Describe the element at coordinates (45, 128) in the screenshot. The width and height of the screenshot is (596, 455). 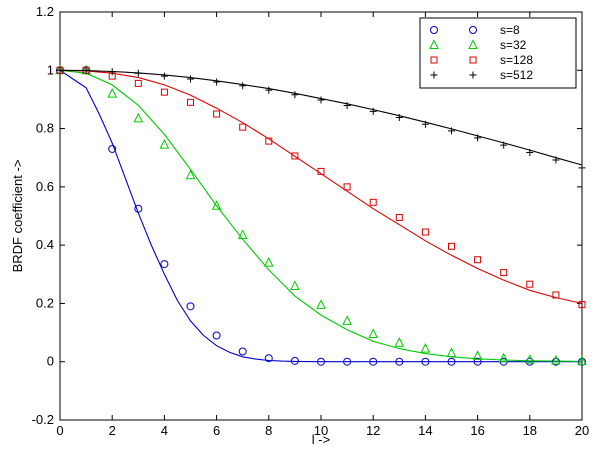
I see `y-tick-label: 0.8` at that location.